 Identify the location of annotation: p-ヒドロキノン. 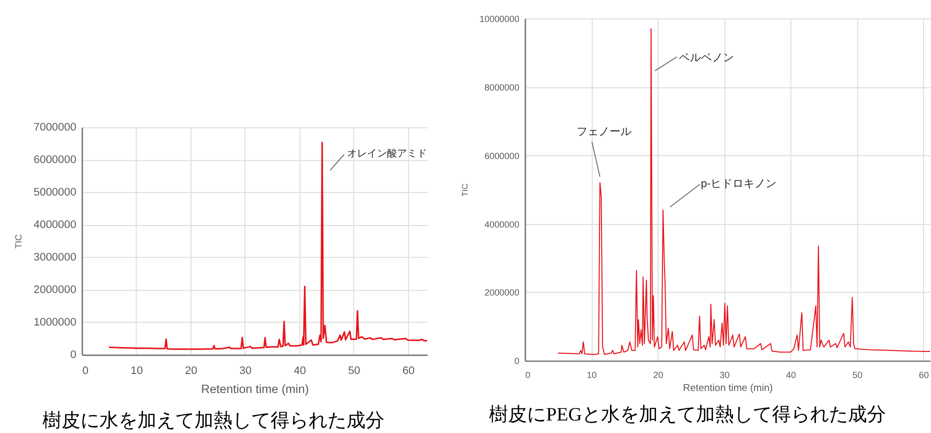
(738, 184).